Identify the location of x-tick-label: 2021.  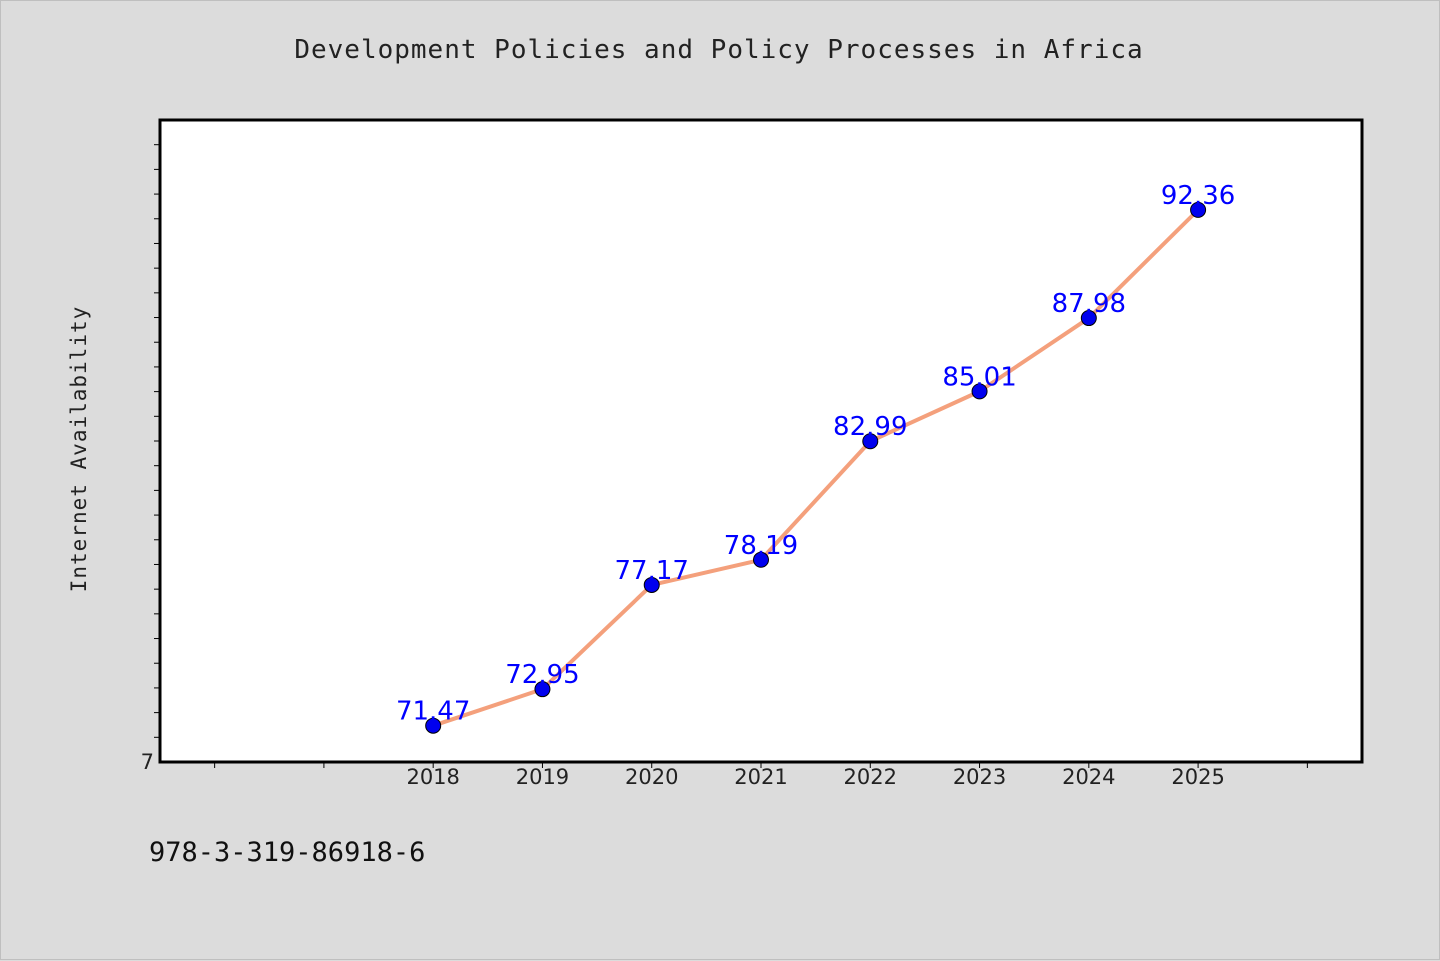
(760, 777).